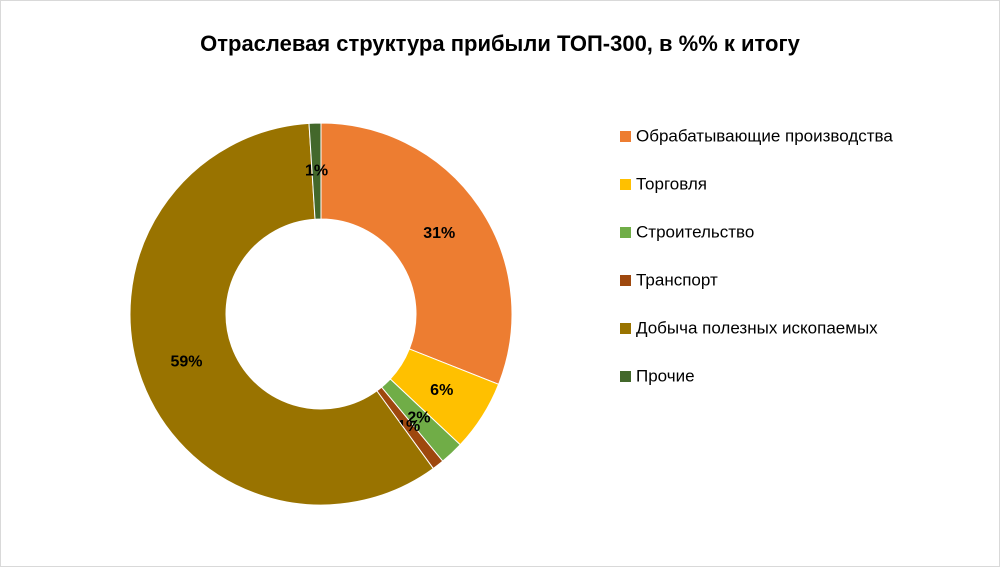  Describe the element at coordinates (764, 135) in the screenshot. I see `legend-label: Обрабатывающие производства` at that location.